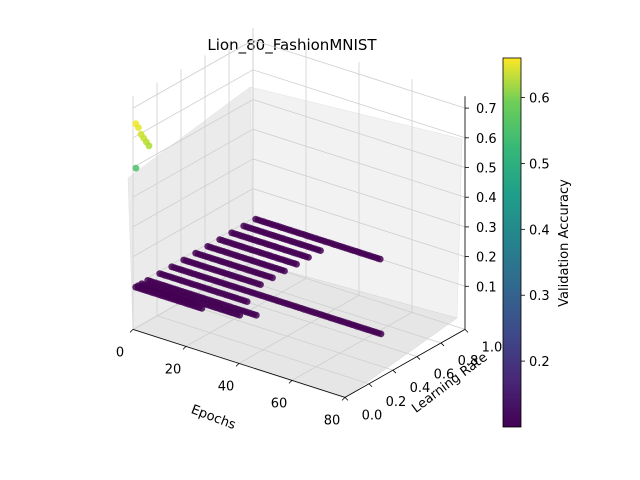 This screenshot has width=640, height=480. Describe the element at coordinates (486, 198) in the screenshot. I see `z-tick-label: 0.4` at that location.